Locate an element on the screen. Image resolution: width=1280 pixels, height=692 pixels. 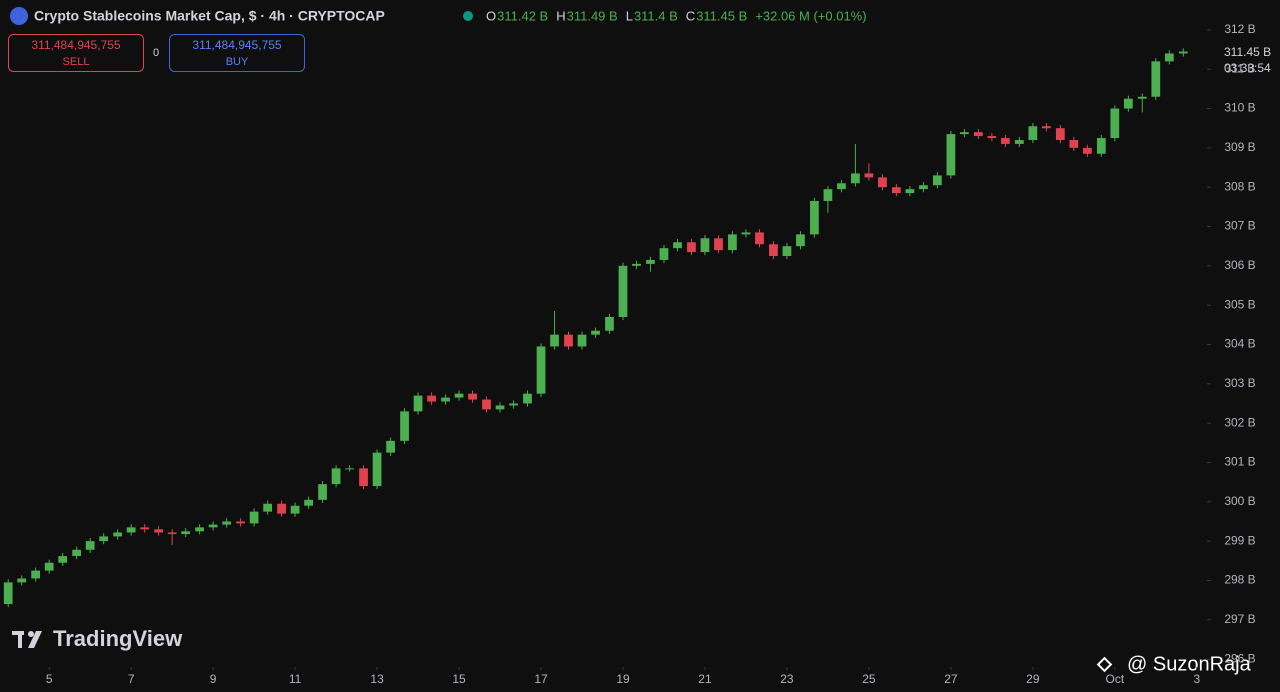
y-tick-label: 308 B is located at coordinates (1239, 186).